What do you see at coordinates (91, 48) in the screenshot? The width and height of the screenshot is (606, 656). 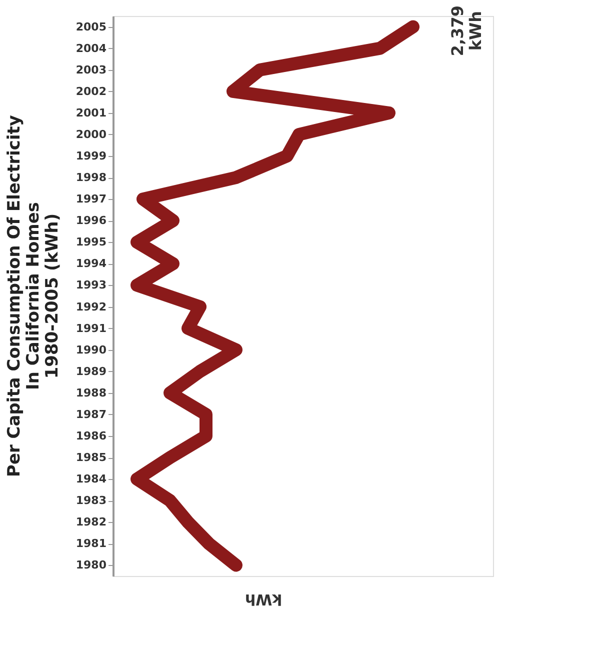 I see `y-tick-label: 2004` at bounding box center [91, 48].